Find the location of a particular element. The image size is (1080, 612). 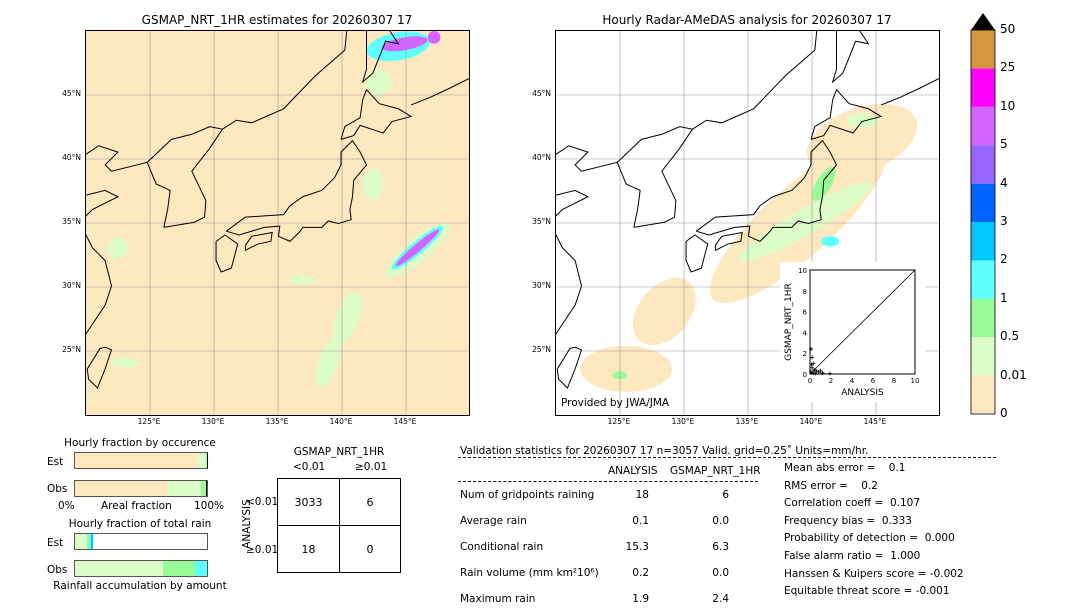

colorbar-label: 2 is located at coordinates (1004, 259).